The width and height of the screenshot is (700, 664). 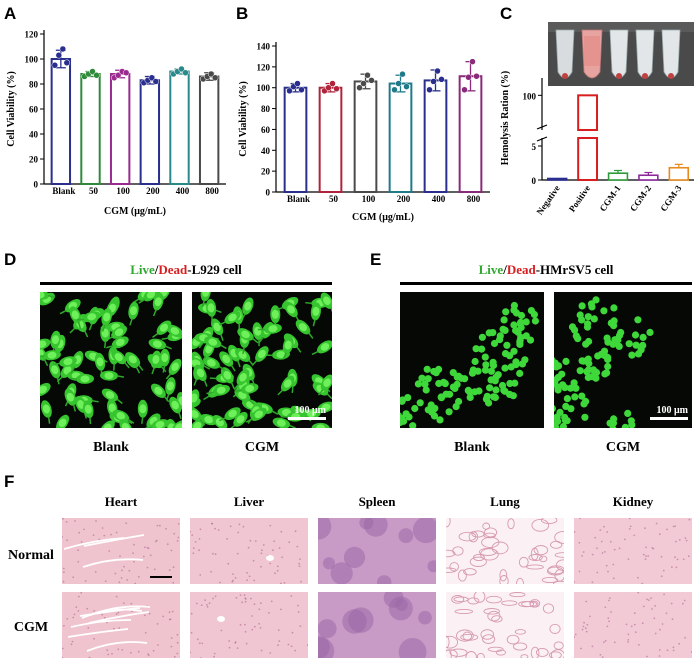 What do you see at coordinates (412, 648) in the screenshot?
I see `white-pulp` at bounding box center [412, 648].